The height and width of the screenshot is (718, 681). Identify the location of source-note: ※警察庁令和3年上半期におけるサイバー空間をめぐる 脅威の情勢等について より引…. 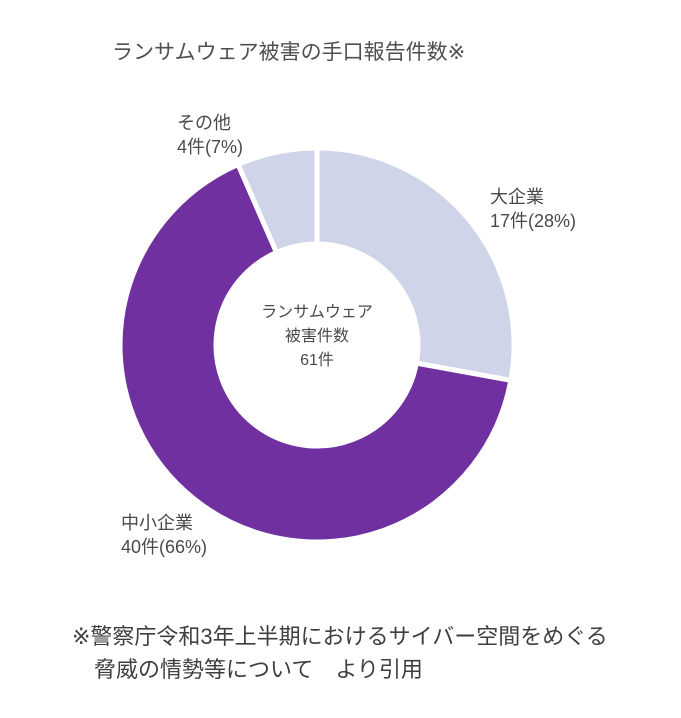
(340, 653).